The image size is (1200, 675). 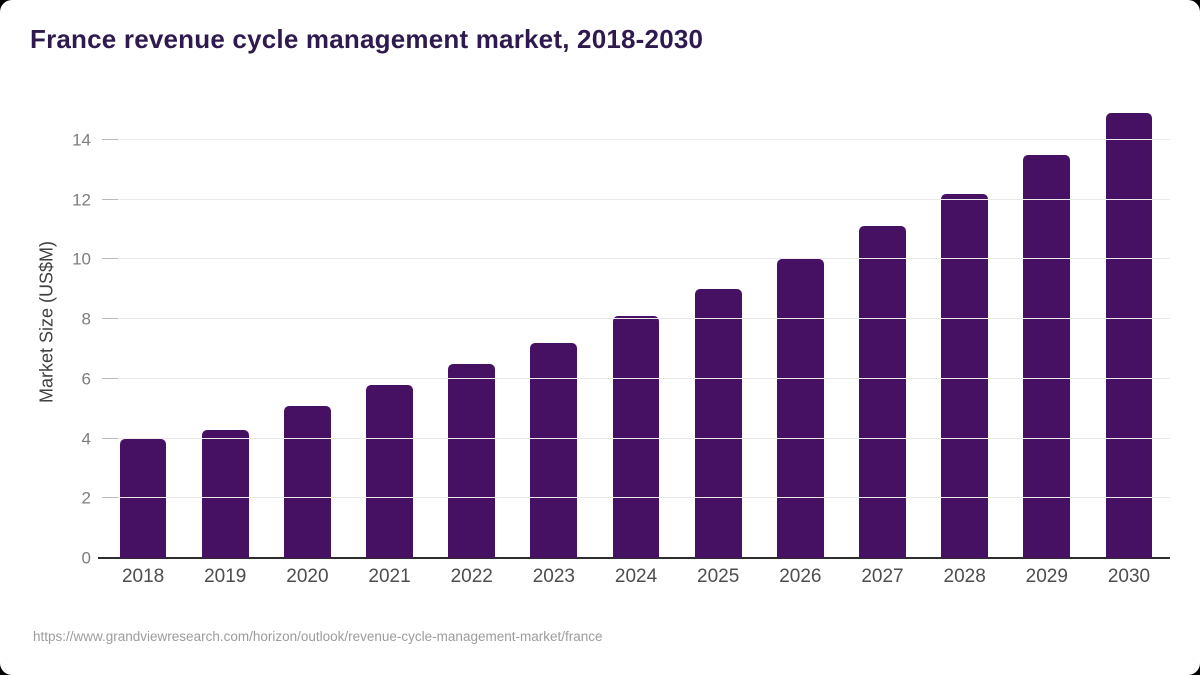 What do you see at coordinates (1047, 356) in the screenshot?
I see `bar-2029` at bounding box center [1047, 356].